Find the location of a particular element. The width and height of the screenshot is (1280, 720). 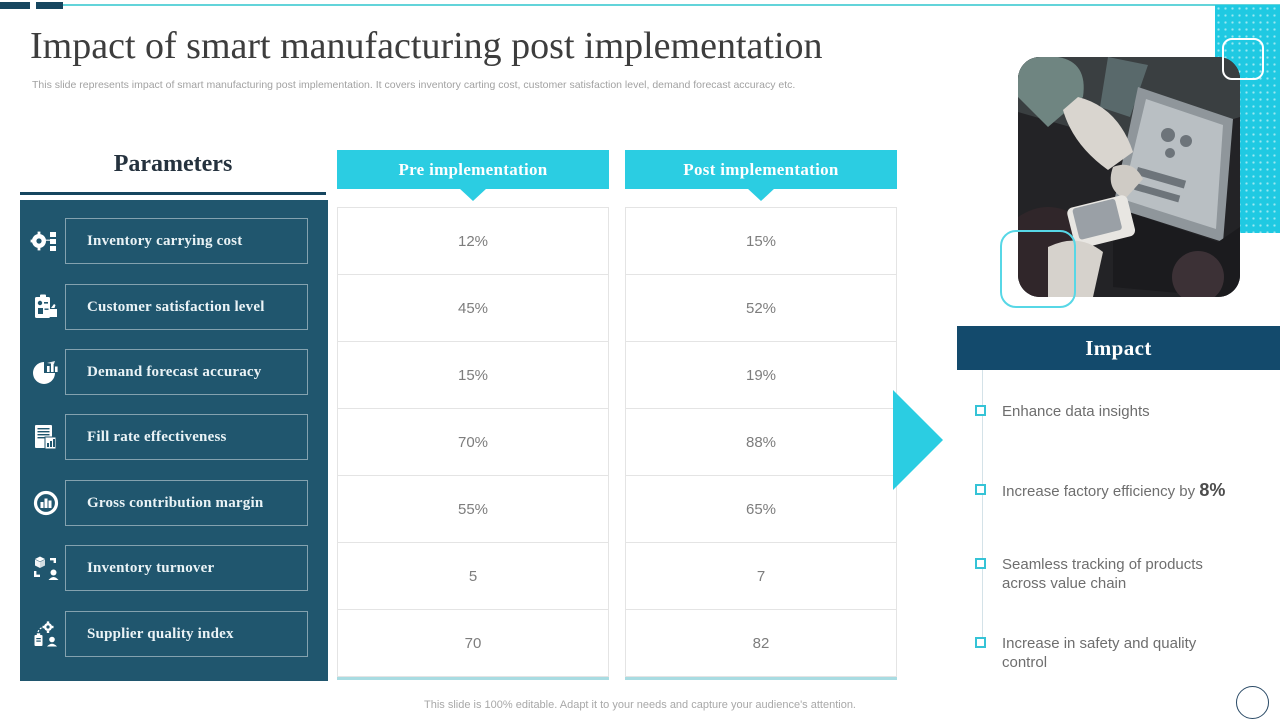

impact-item: Enhance data insights is located at coordinates (1098, 411).